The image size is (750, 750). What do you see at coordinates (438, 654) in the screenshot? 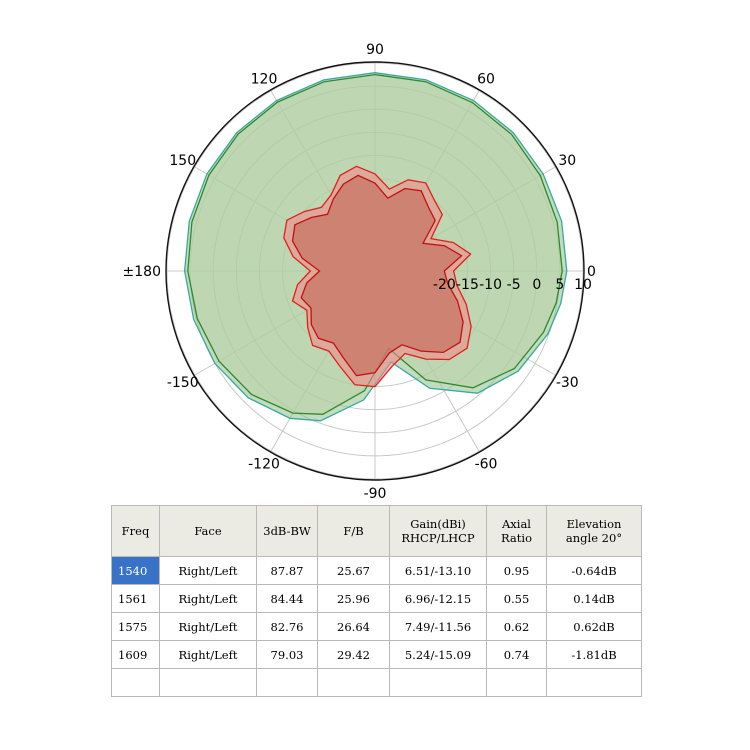
I see `table-cell: 5.24/-15.09` at bounding box center [438, 654].